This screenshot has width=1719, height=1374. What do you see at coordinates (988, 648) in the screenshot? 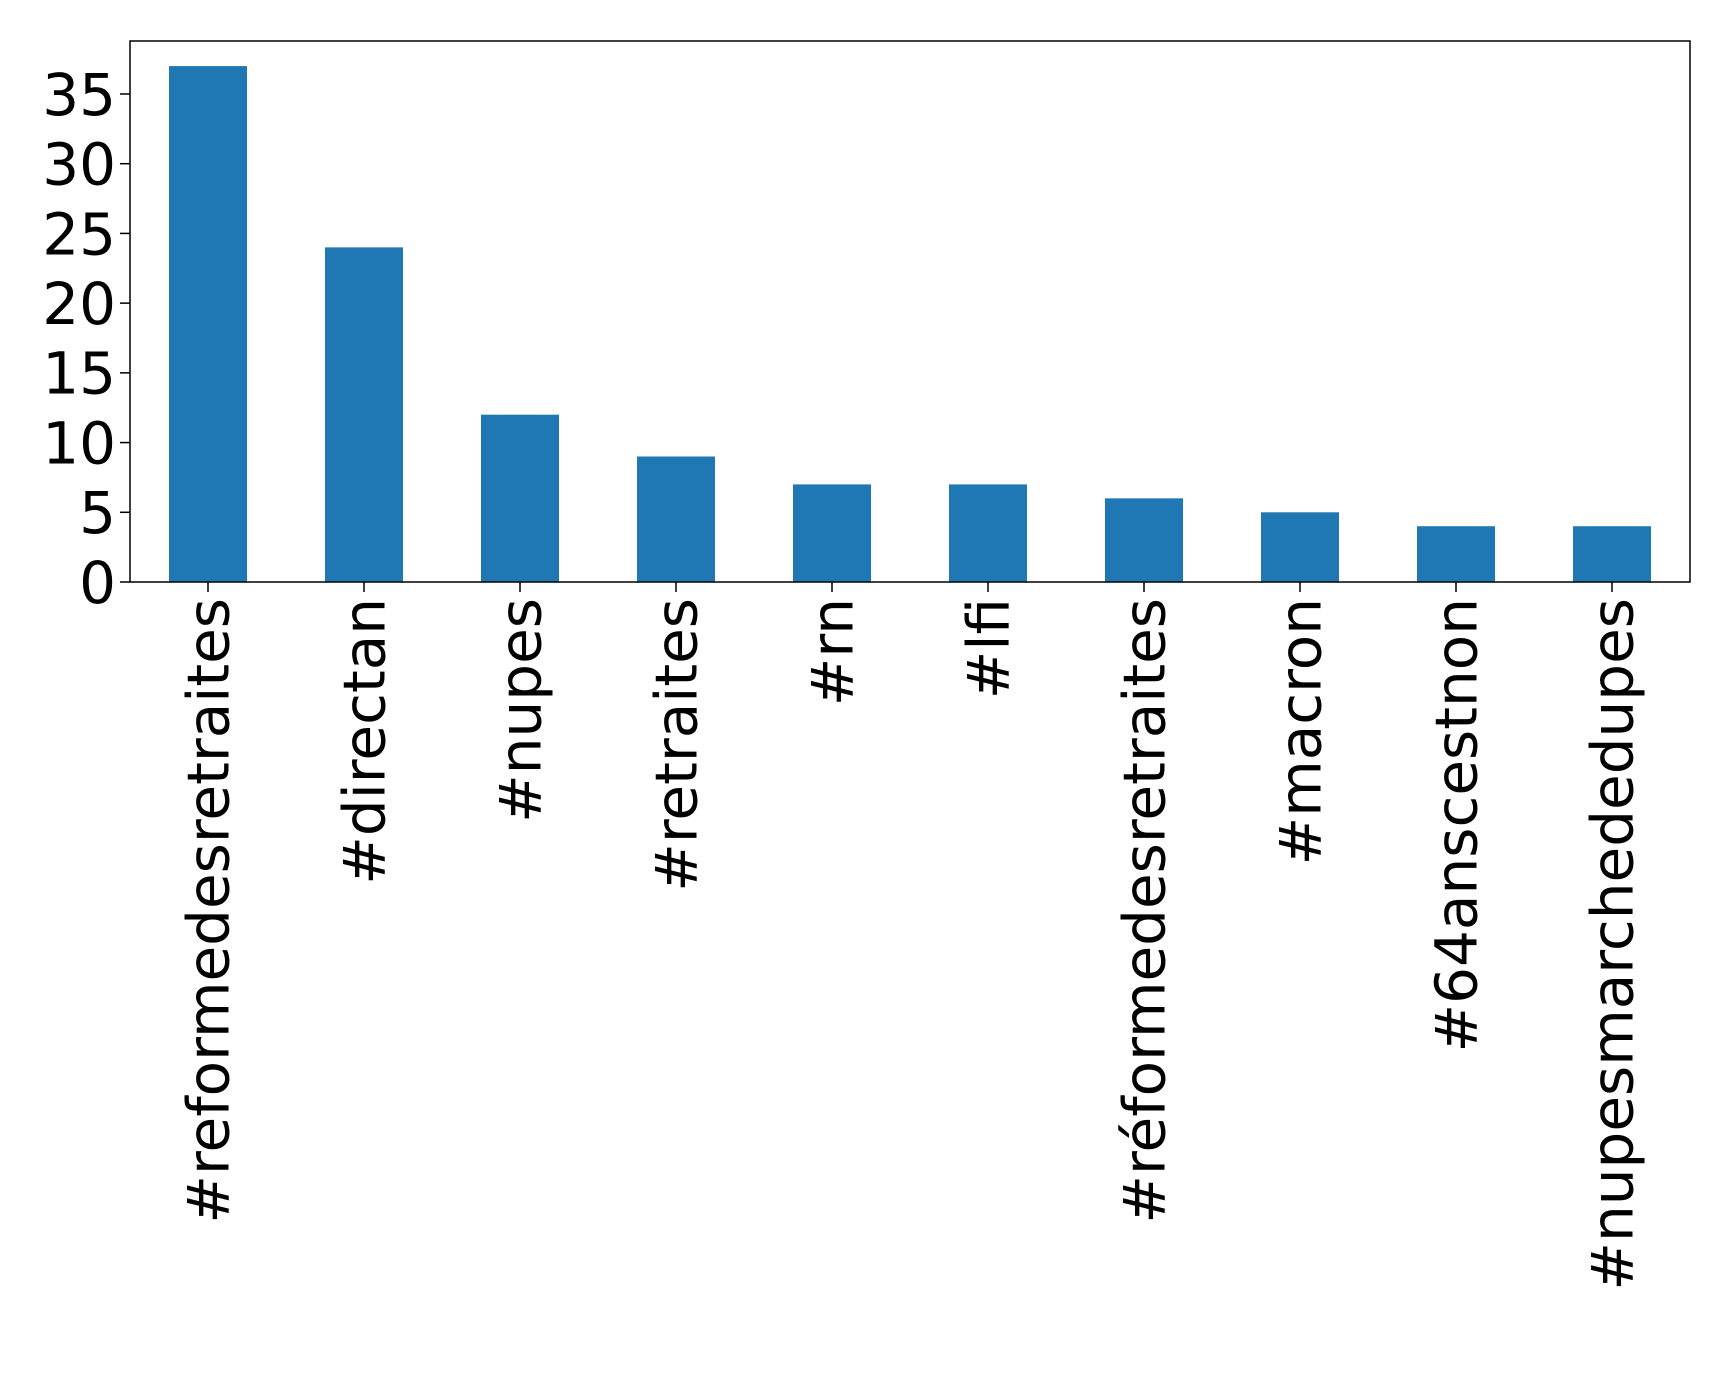
I see `x-tick-label: #lfi` at bounding box center [988, 648].